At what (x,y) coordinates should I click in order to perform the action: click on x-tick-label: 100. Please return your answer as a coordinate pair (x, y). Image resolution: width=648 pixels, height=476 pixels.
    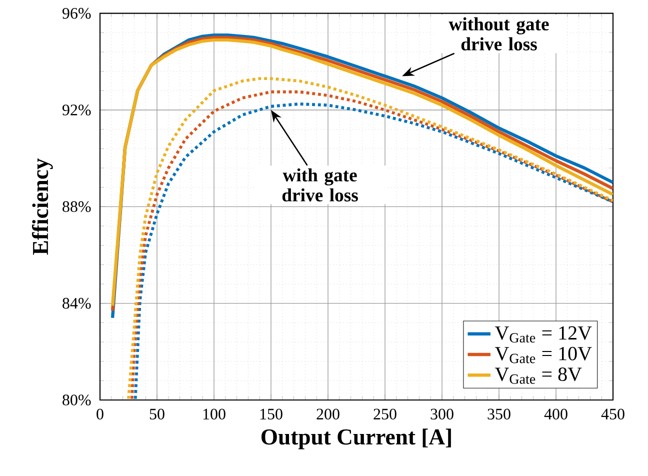
    Looking at the image, I should click on (214, 414).